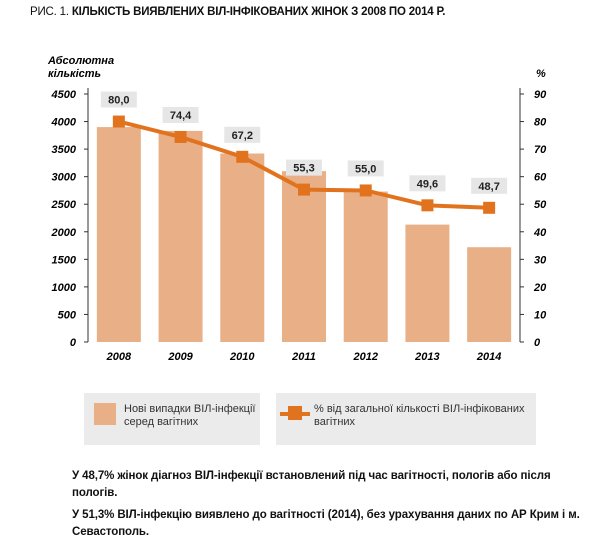  Describe the element at coordinates (540, 205) in the screenshot. I see `y2-tick-label: 50` at that location.